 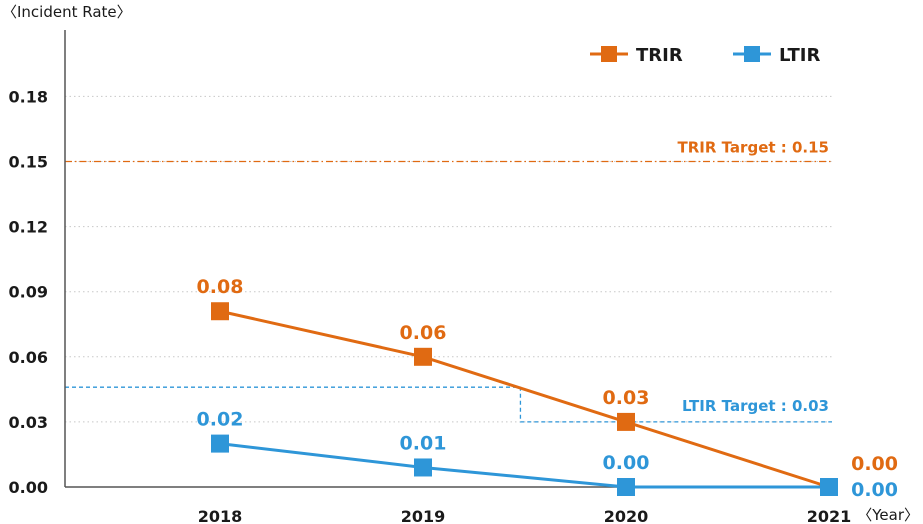 What do you see at coordinates (776, 55) in the screenshot?
I see `legend-item-ltir: LTIR` at bounding box center [776, 55].